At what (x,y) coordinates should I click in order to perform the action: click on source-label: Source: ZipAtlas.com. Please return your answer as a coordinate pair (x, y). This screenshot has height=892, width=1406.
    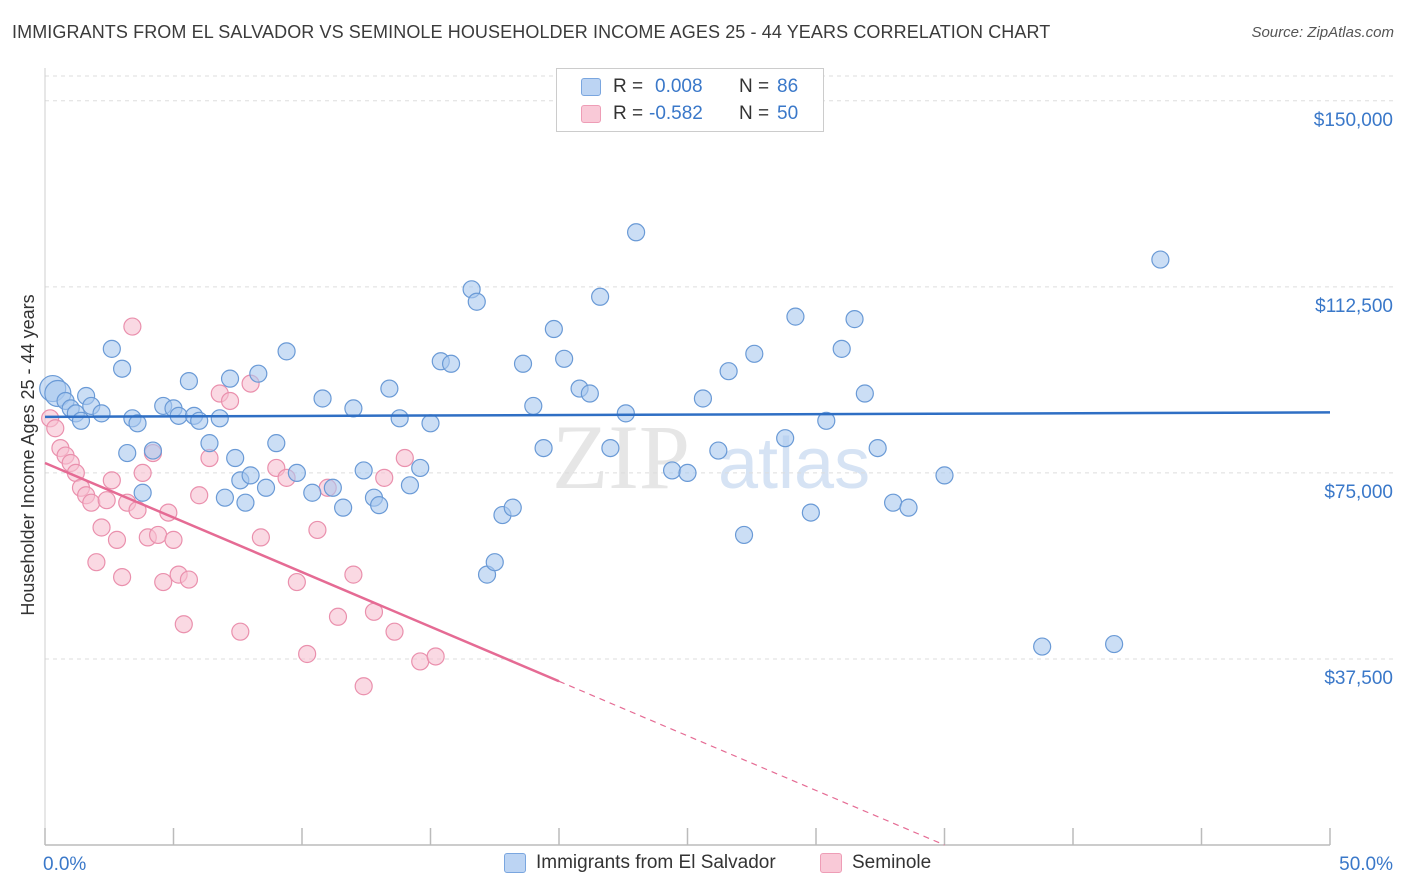
    Looking at the image, I should click on (1322, 32).